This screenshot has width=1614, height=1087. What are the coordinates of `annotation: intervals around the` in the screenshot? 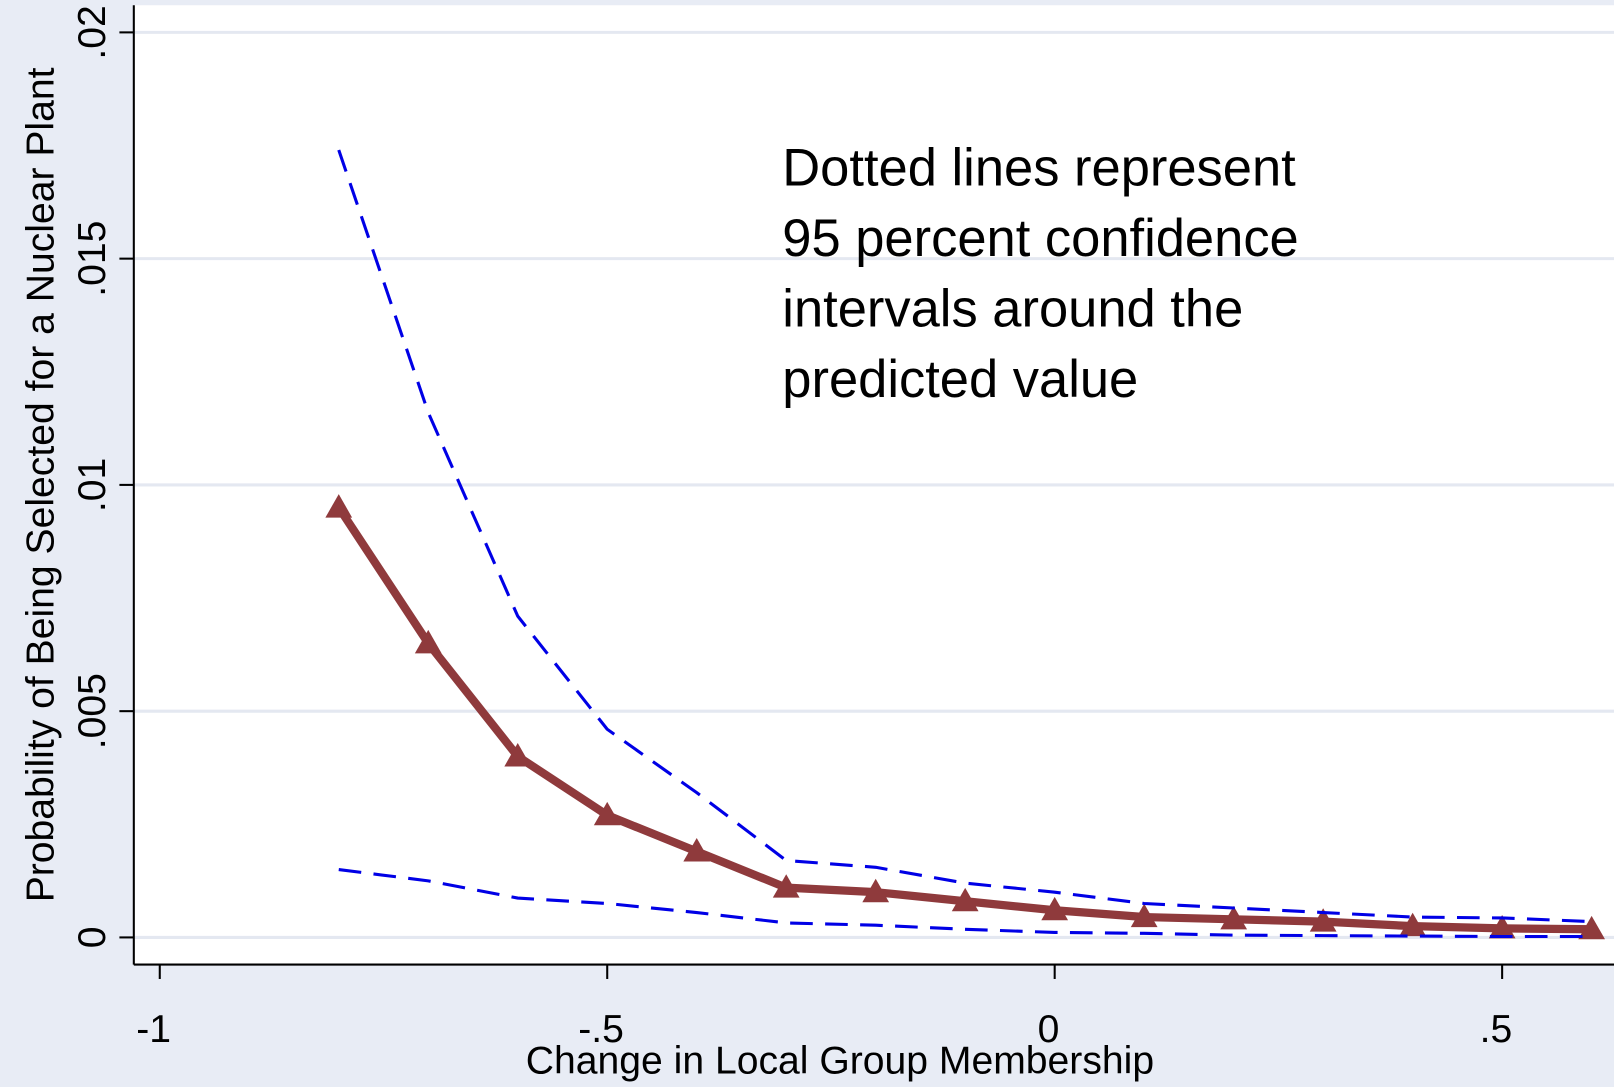 It's located at (1012, 308).